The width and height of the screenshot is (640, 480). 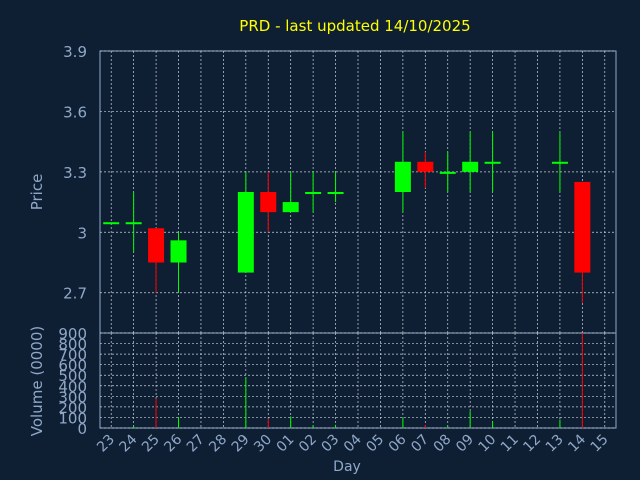 I want to click on x-tick-label: 13, so click(x=555, y=444).